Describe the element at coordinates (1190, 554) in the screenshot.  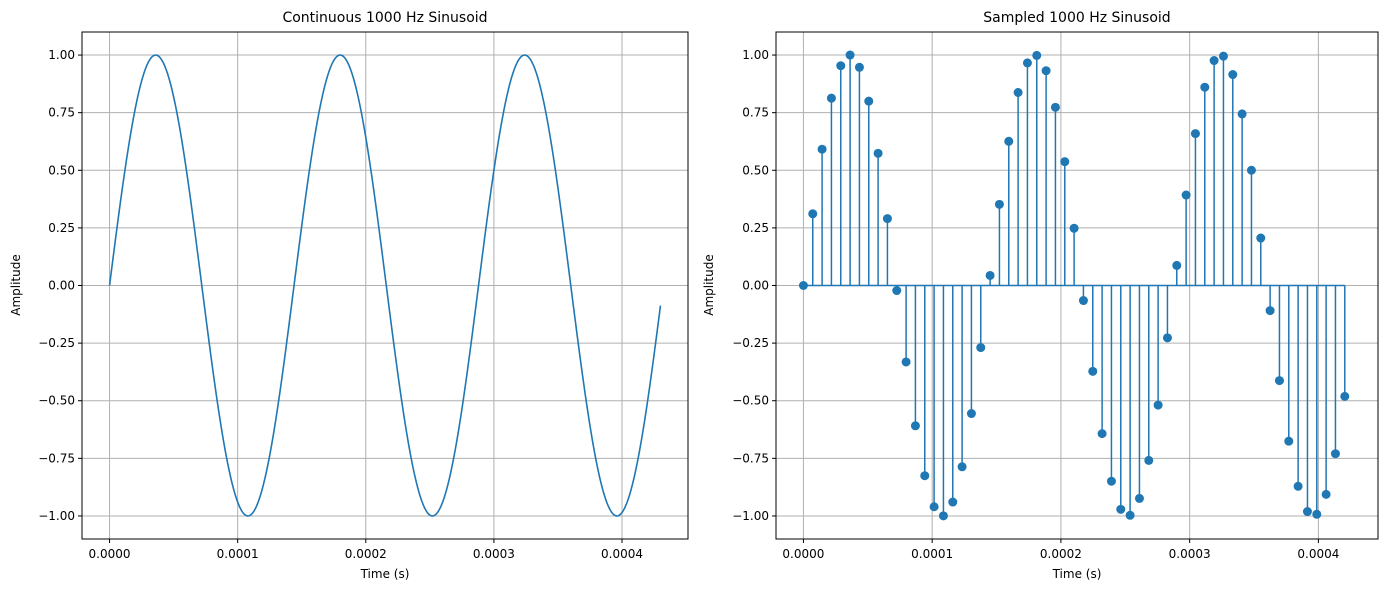
I see `right-x-tick-label: 0.0003` at that location.